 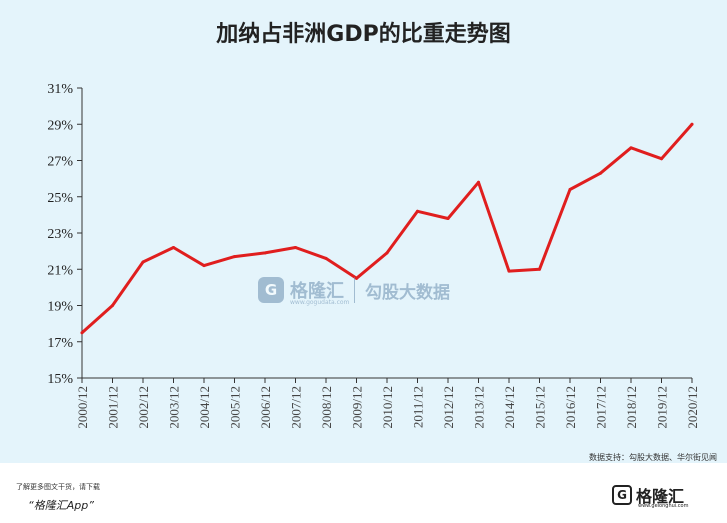 I want to click on x-tick-label: 2008/12, so click(x=326, y=407).